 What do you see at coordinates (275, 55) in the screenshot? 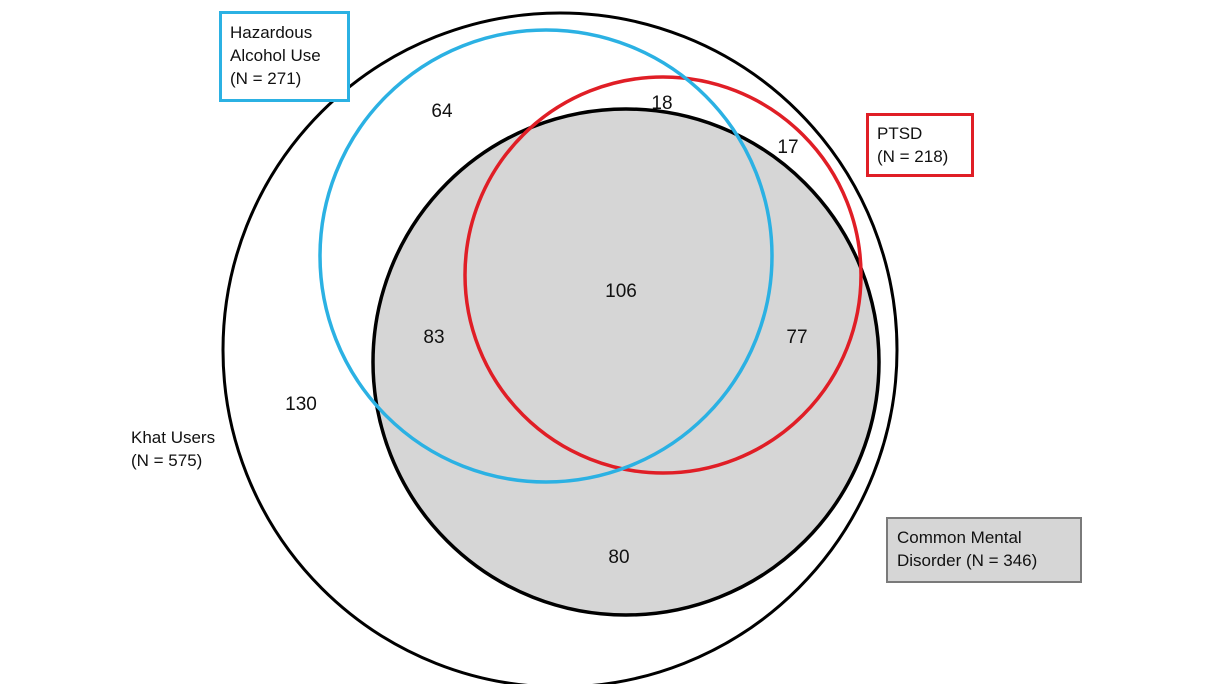
I see `hazardous-alcohol-use-label-line2: Alcohol Use` at bounding box center [275, 55].